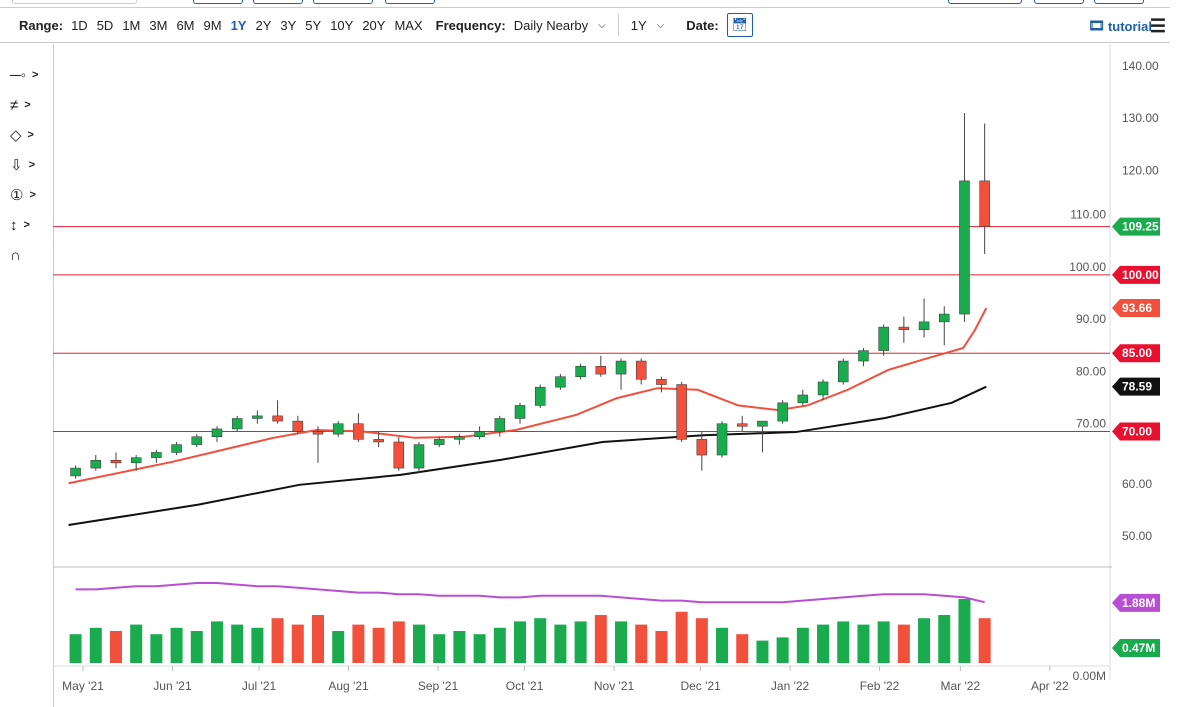 The height and width of the screenshot is (707, 1182). I want to click on y-tick-label: 50.00, so click(1137, 536).